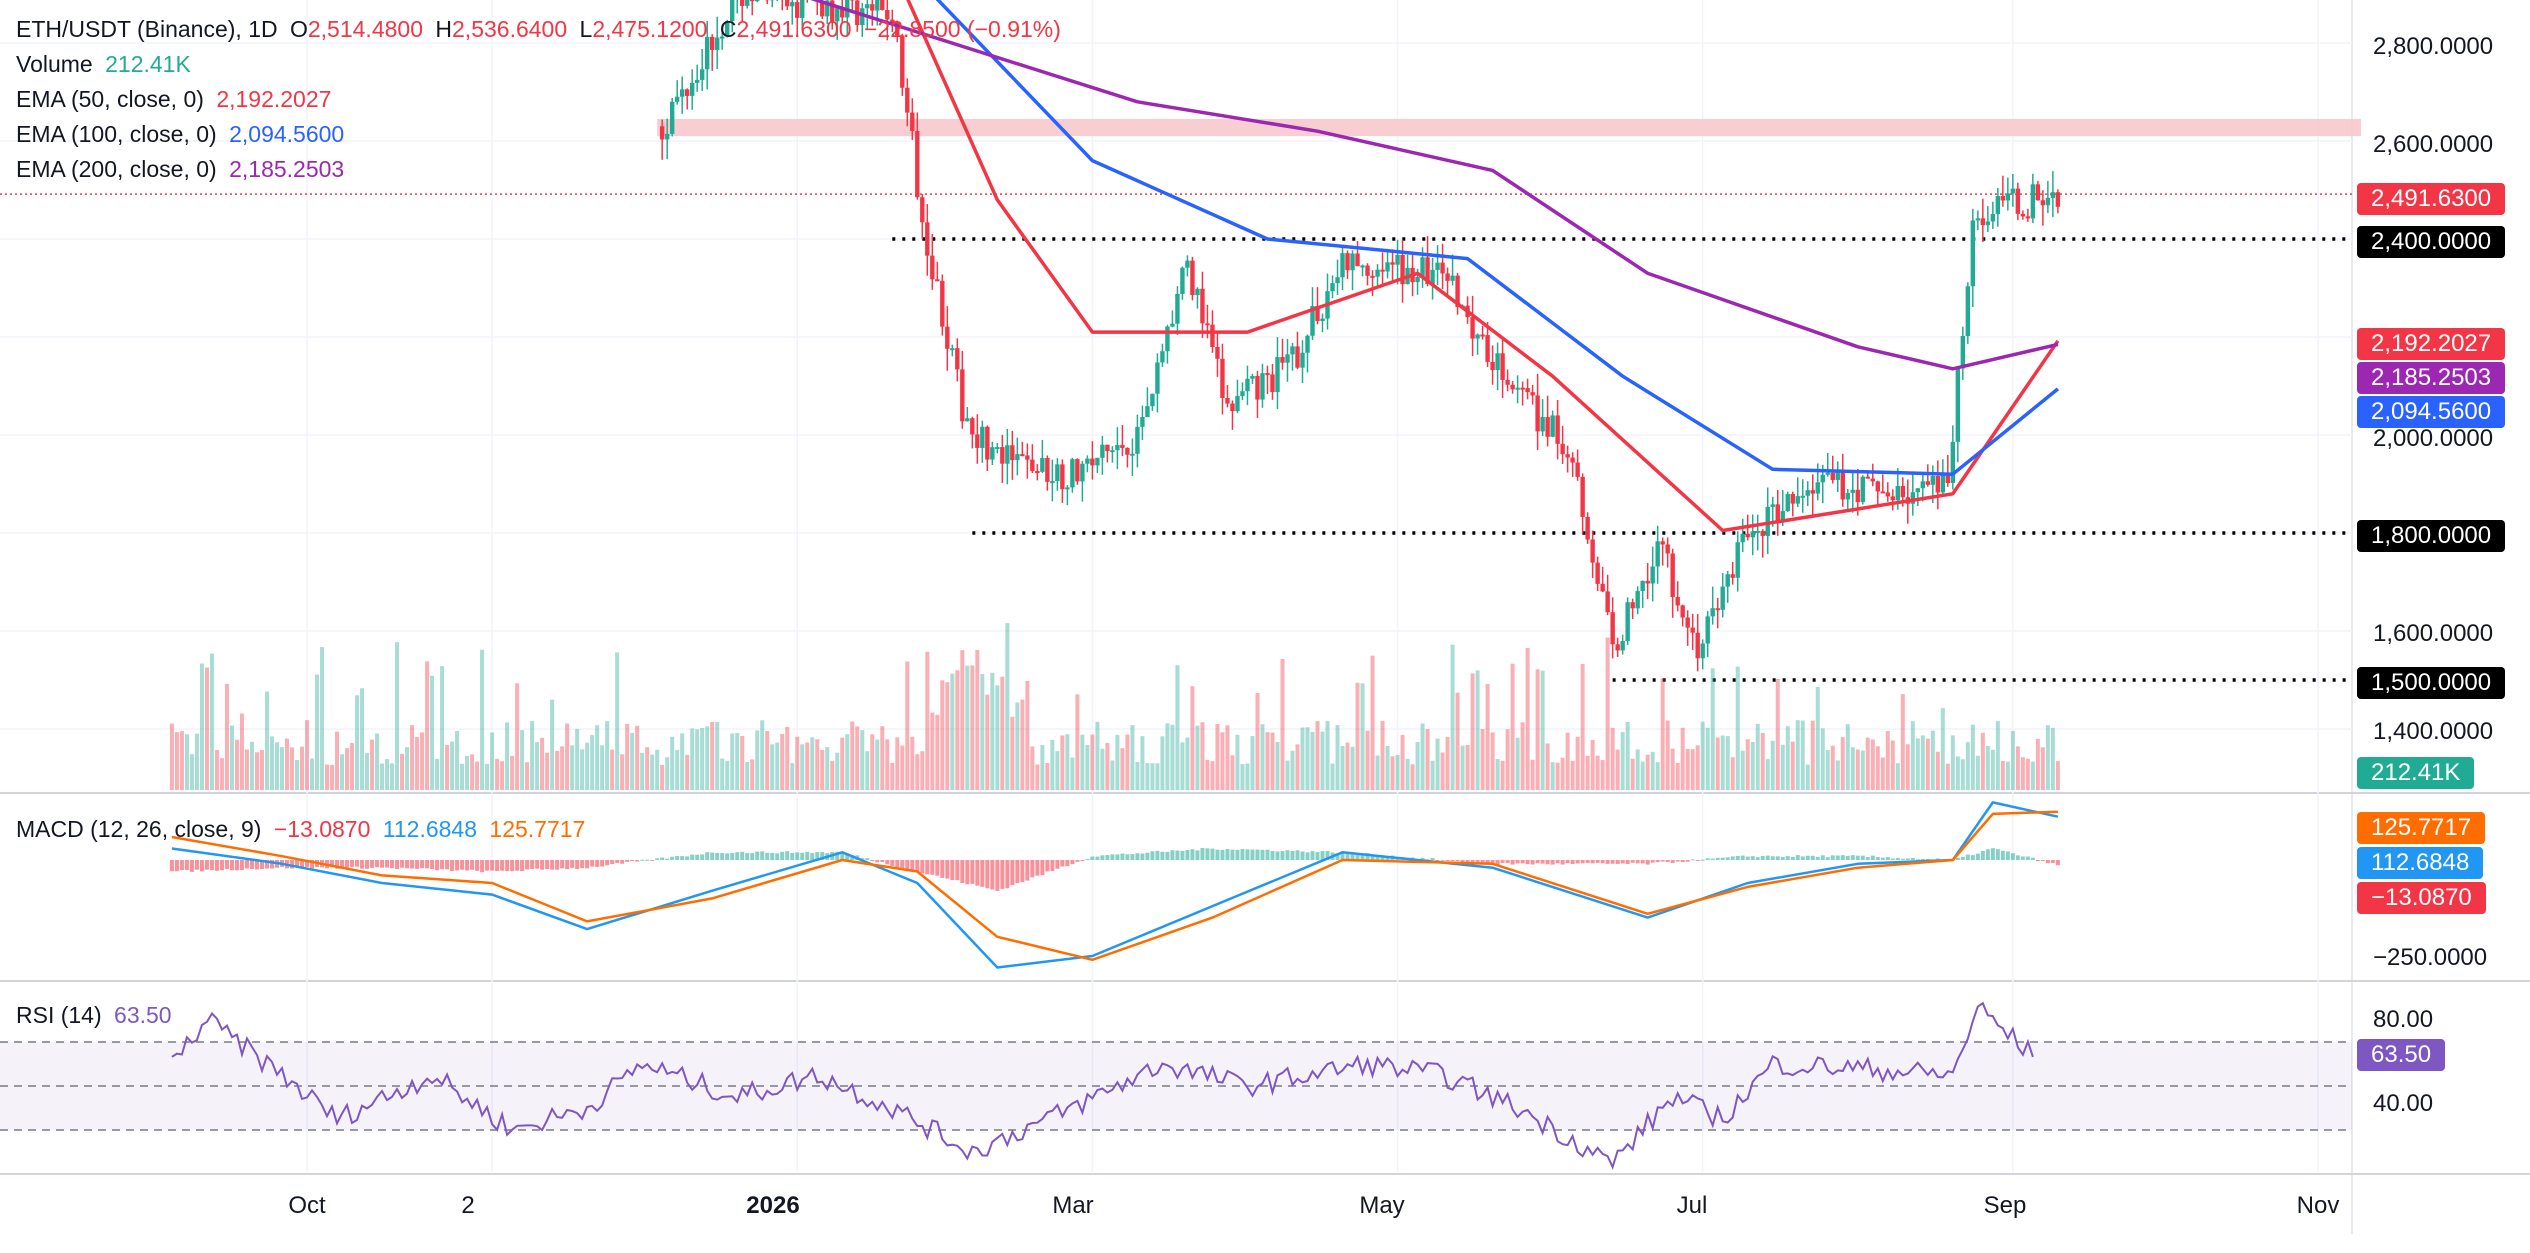 The height and width of the screenshot is (1253, 2530). Describe the element at coordinates (962, 29) in the screenshot. I see `change-value: −22.8500 (−0.91%)` at that location.